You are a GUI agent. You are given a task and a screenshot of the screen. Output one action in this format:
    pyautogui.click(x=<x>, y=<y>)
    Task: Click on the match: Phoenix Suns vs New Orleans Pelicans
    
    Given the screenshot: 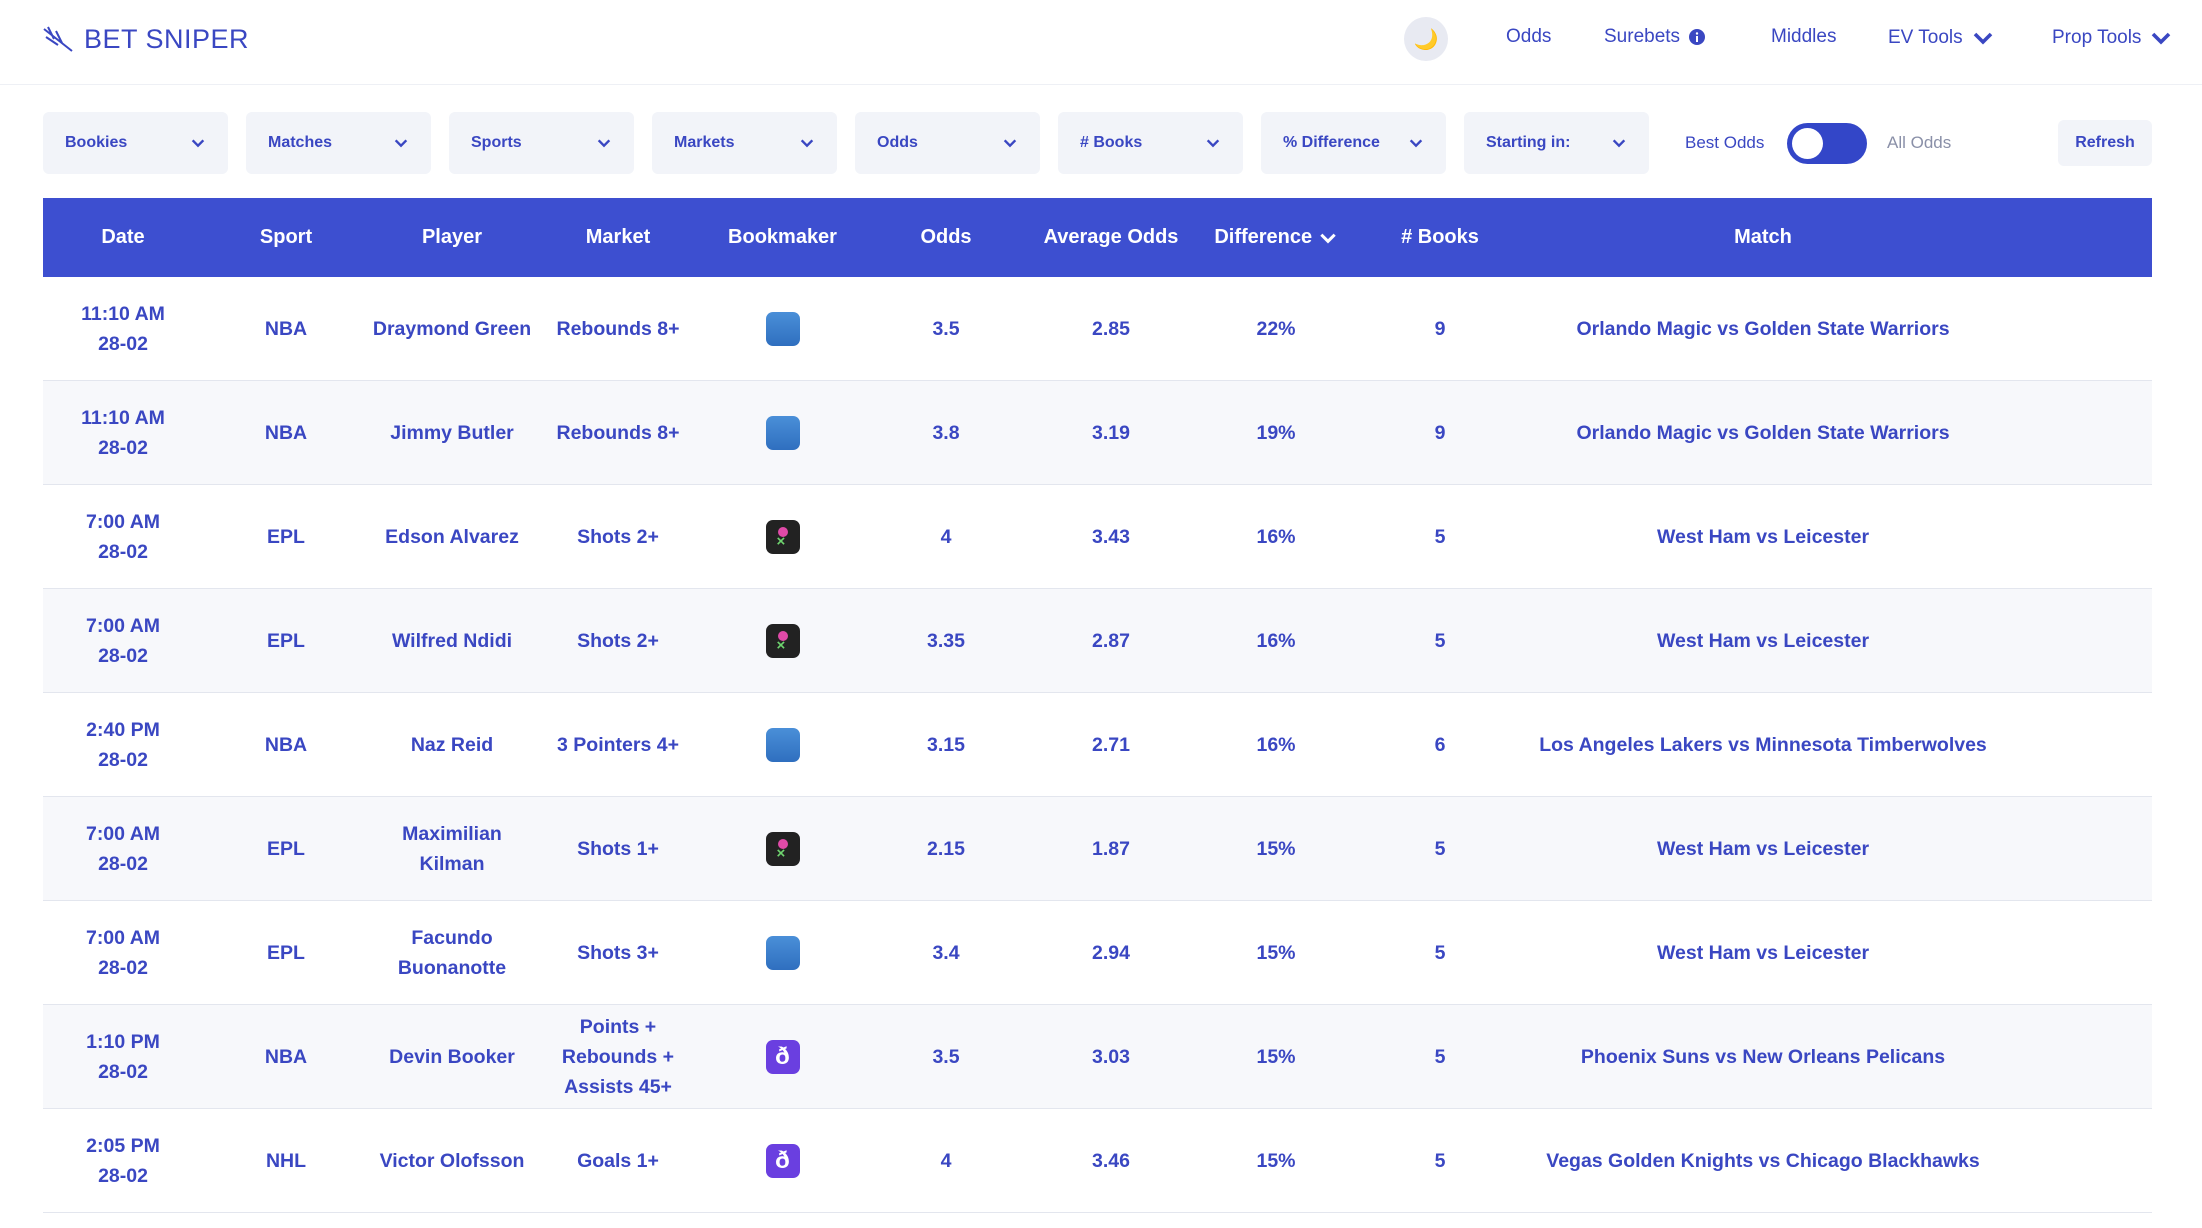 What is the action you would take?
    pyautogui.click(x=1763, y=1056)
    